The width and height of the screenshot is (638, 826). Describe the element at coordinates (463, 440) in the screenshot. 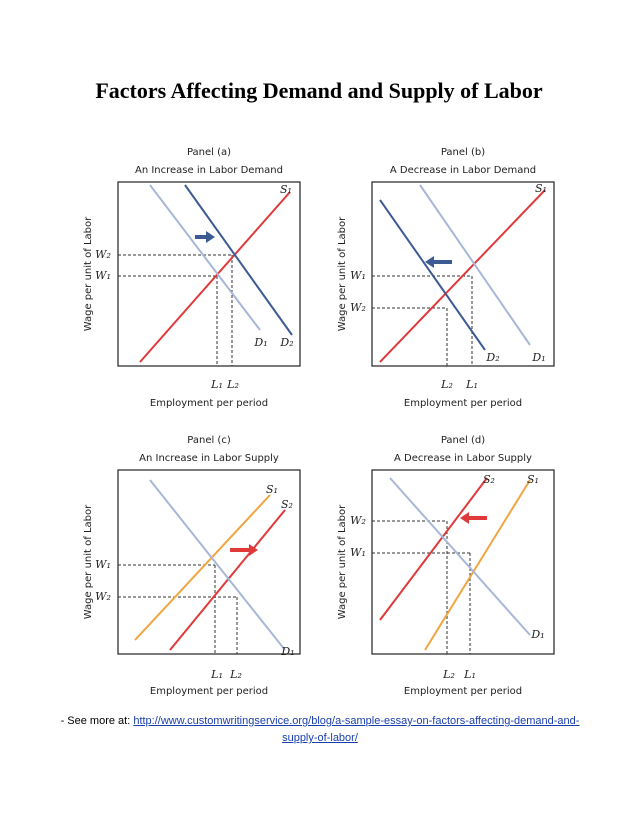

I see `panel-label: Panel (d)` at that location.